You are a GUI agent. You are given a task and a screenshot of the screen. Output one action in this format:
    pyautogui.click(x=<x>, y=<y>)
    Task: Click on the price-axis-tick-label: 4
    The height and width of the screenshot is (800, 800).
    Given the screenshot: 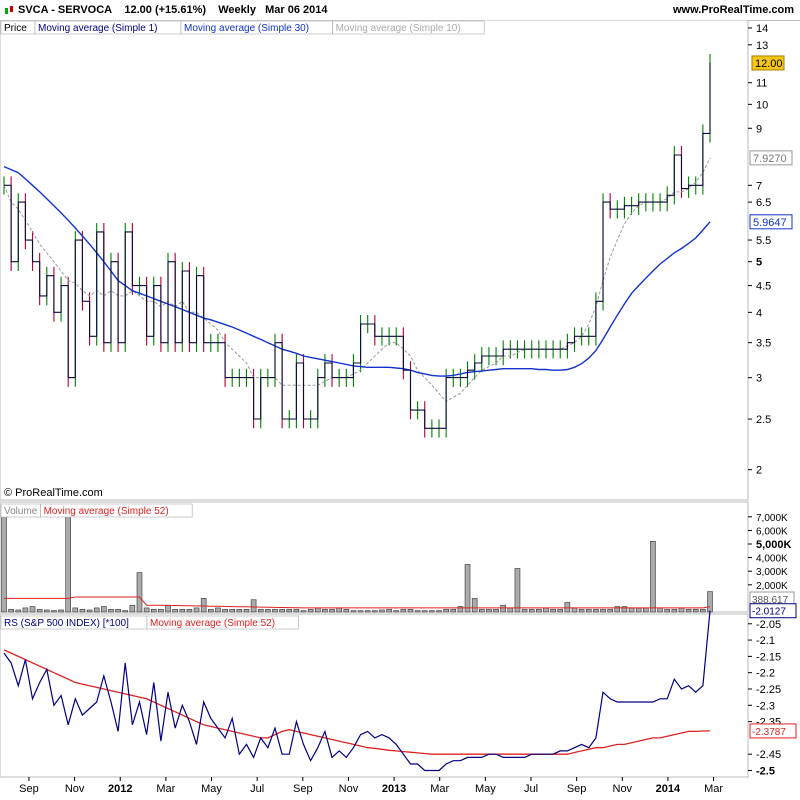 What is the action you would take?
    pyautogui.click(x=759, y=313)
    